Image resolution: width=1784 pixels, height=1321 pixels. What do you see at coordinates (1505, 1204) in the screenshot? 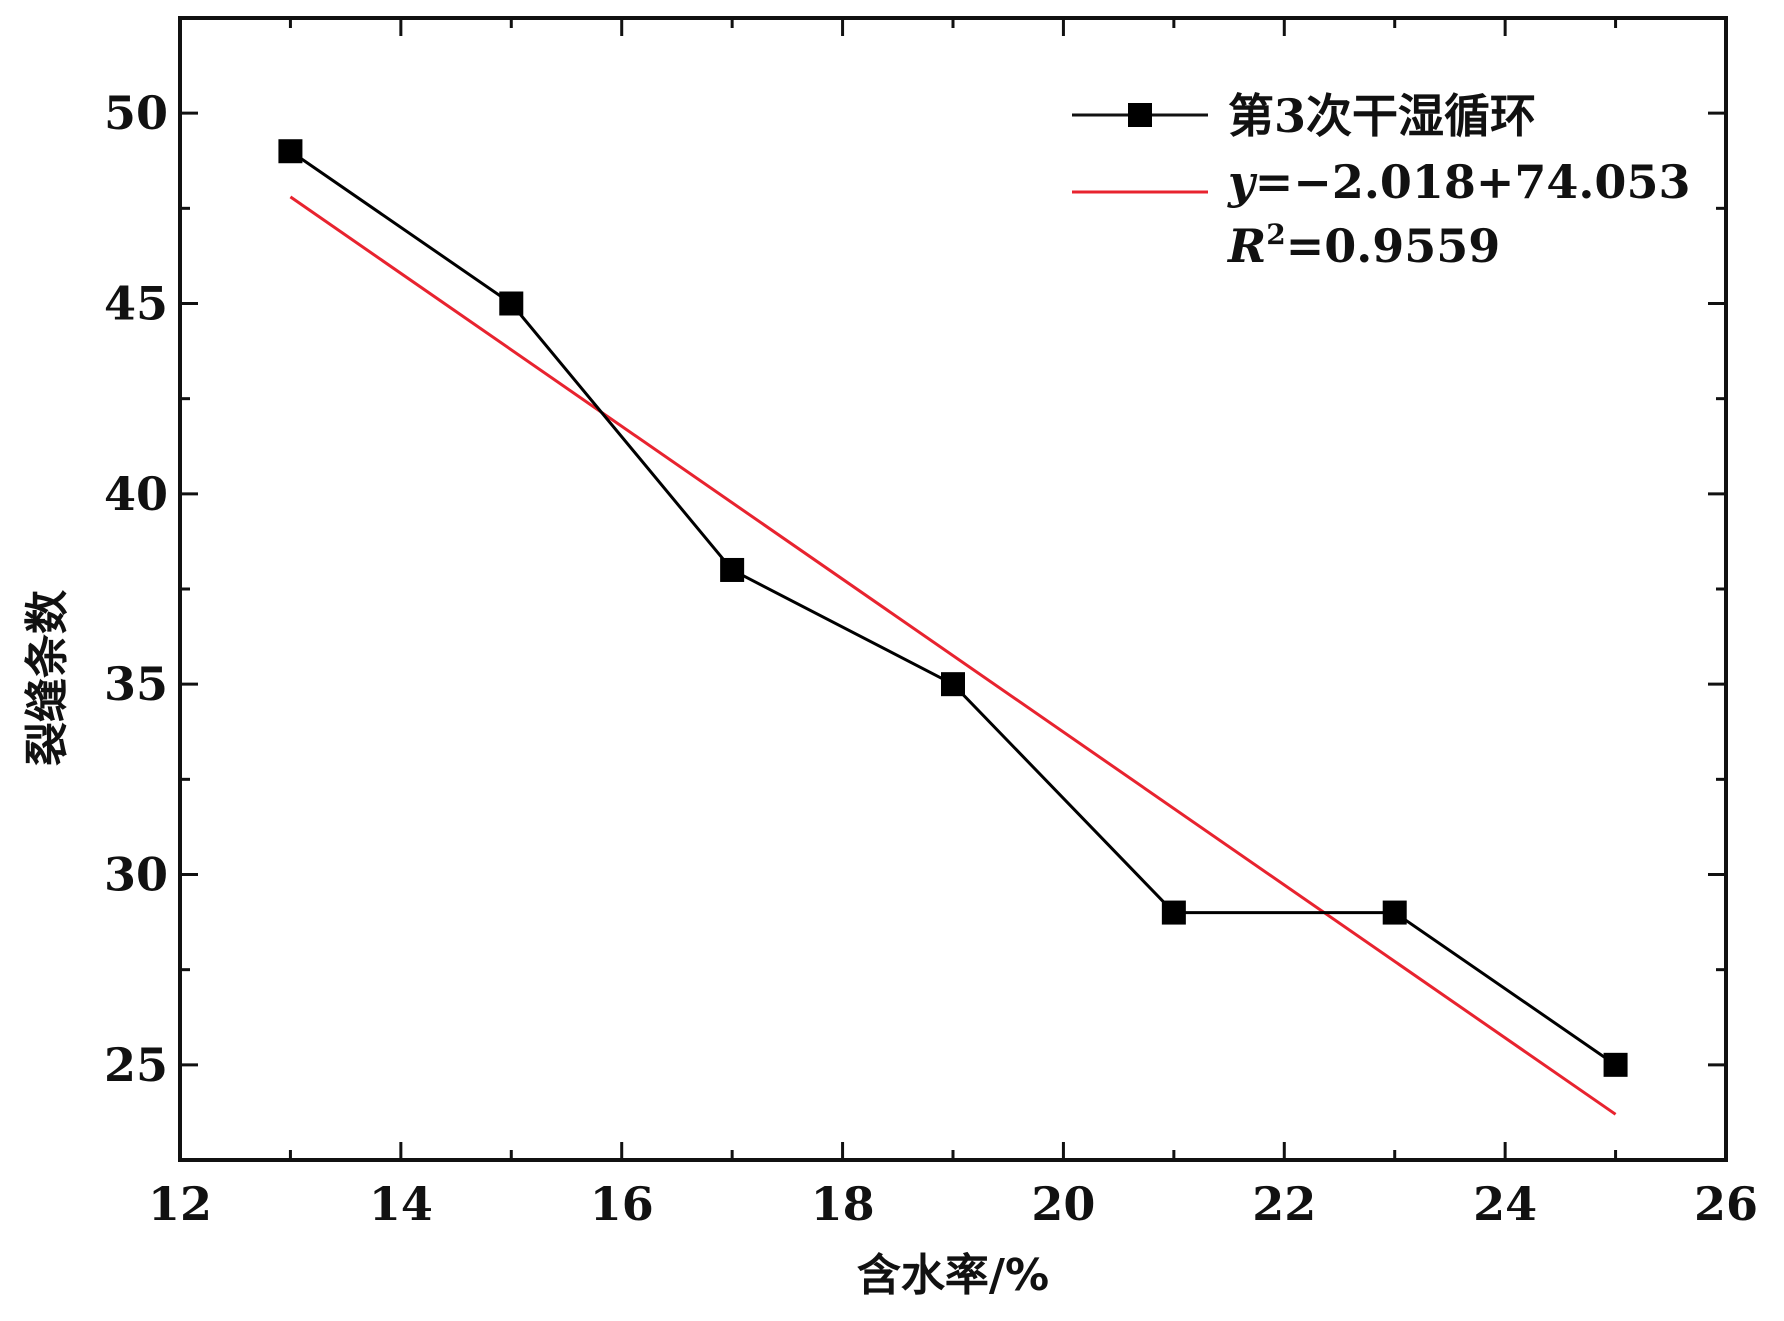
I see `x-tick-label: 24` at bounding box center [1505, 1204].